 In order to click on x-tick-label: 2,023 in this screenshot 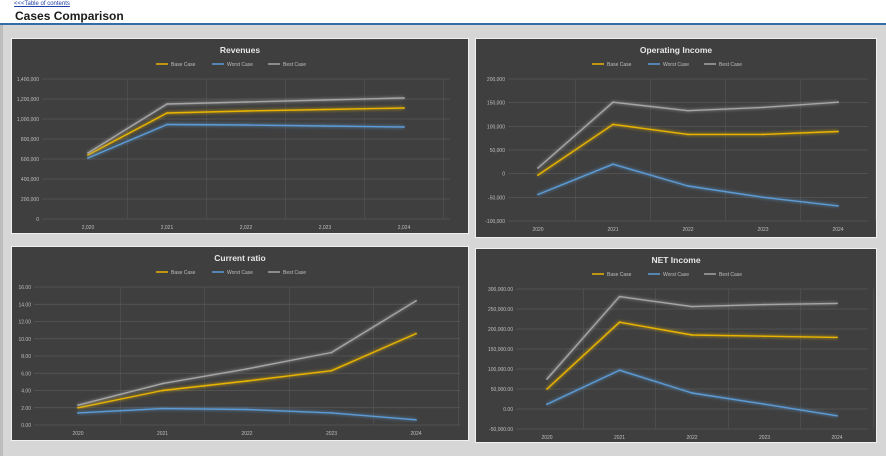, I will do `click(325, 228)`.